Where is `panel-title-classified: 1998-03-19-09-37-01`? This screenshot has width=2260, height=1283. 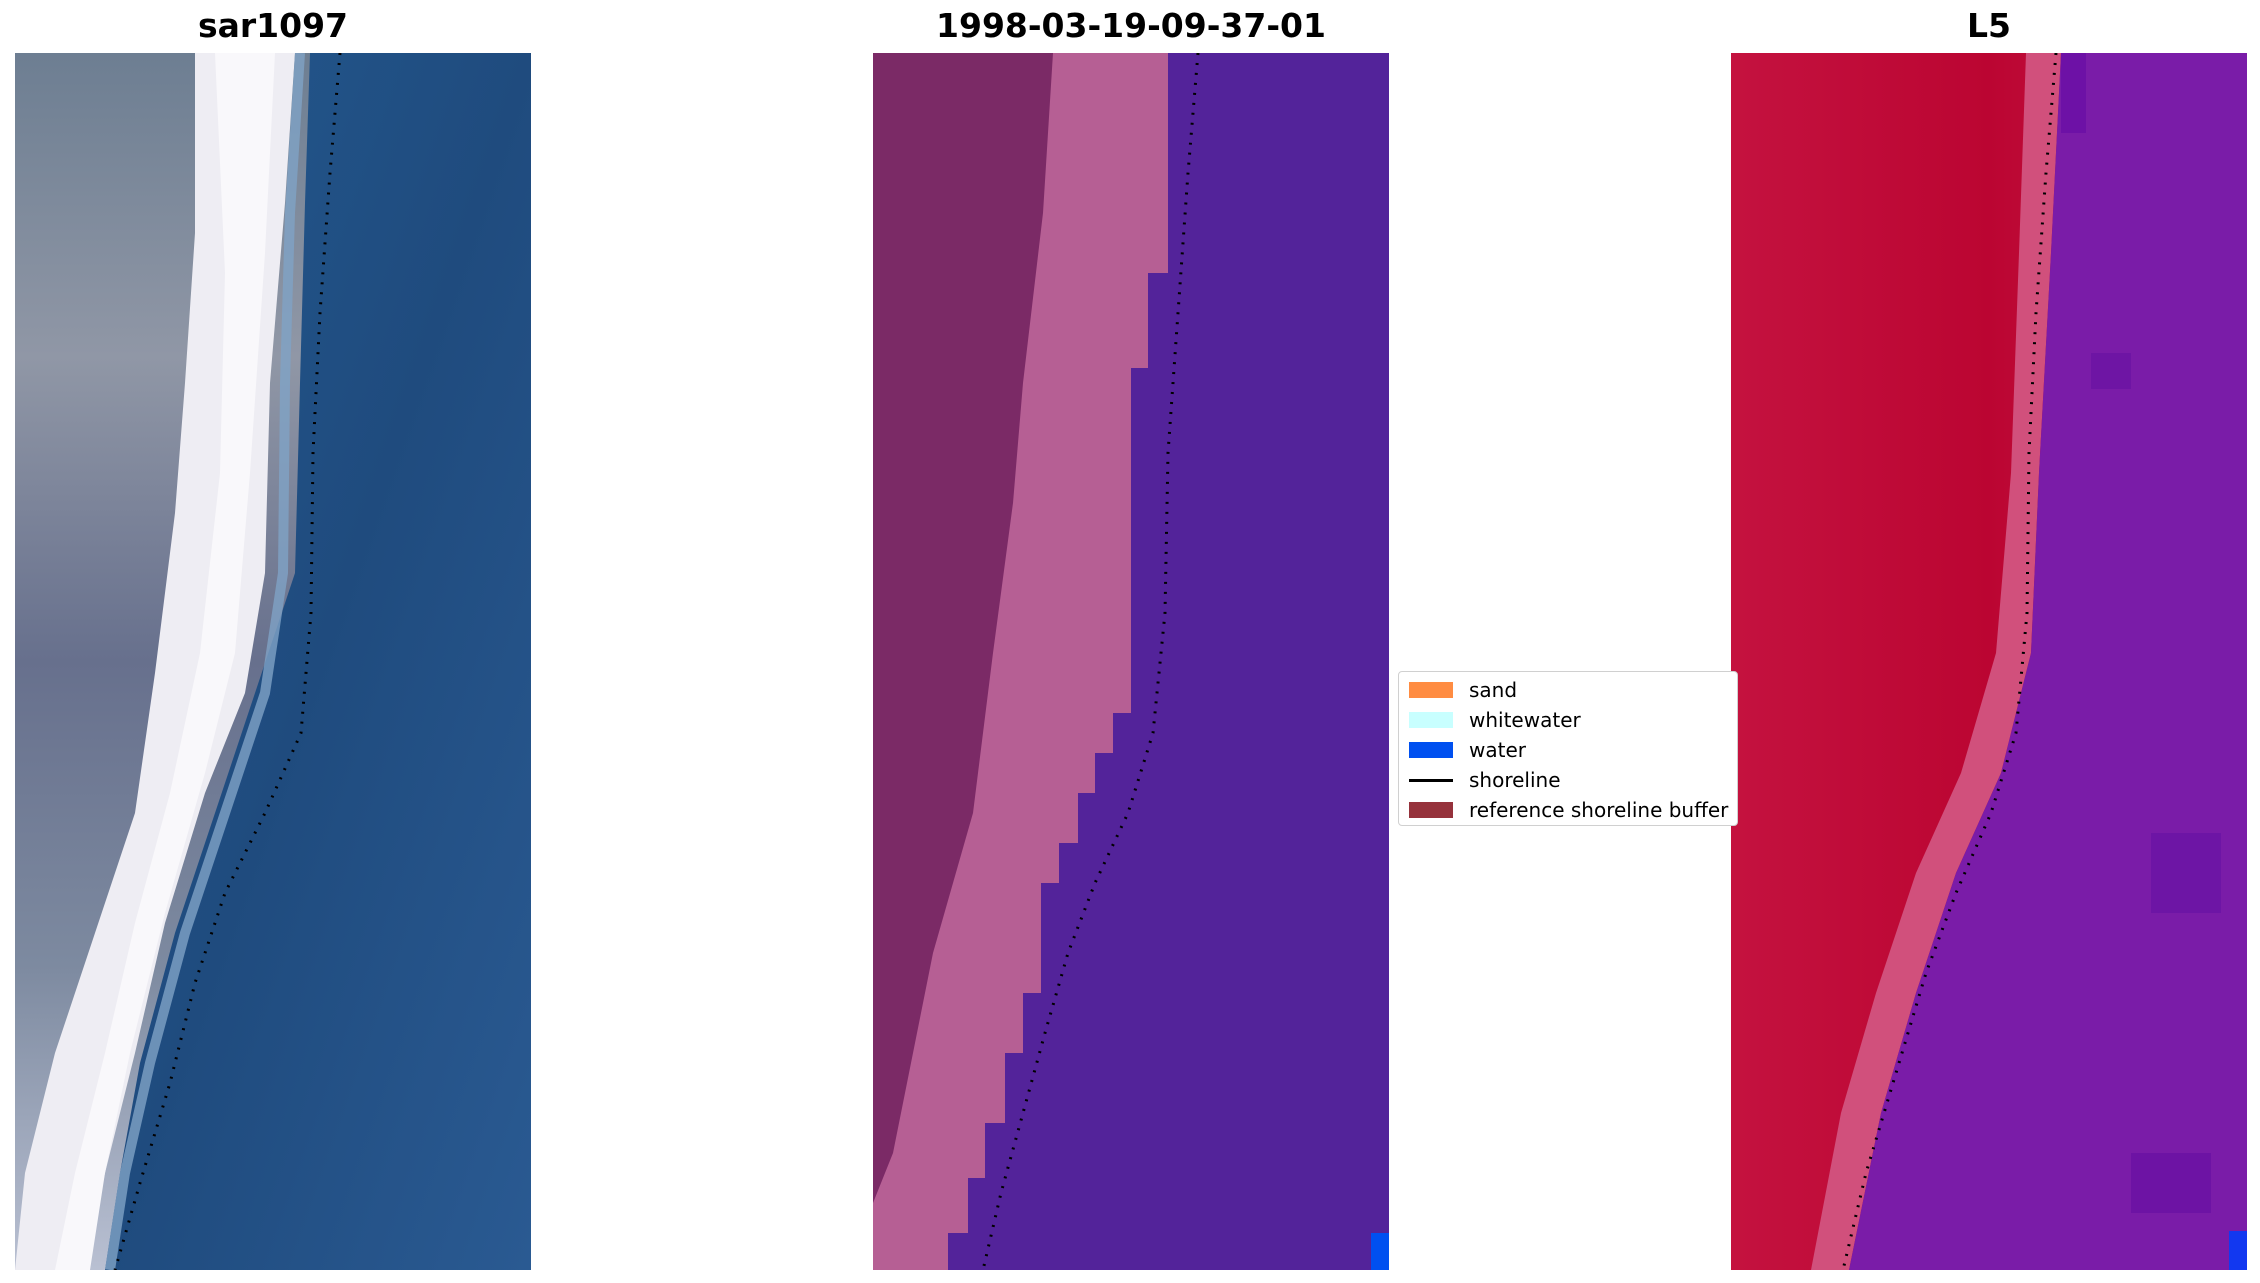 panel-title-classified: 1998-03-19-09-37-01 is located at coordinates (1131, 25).